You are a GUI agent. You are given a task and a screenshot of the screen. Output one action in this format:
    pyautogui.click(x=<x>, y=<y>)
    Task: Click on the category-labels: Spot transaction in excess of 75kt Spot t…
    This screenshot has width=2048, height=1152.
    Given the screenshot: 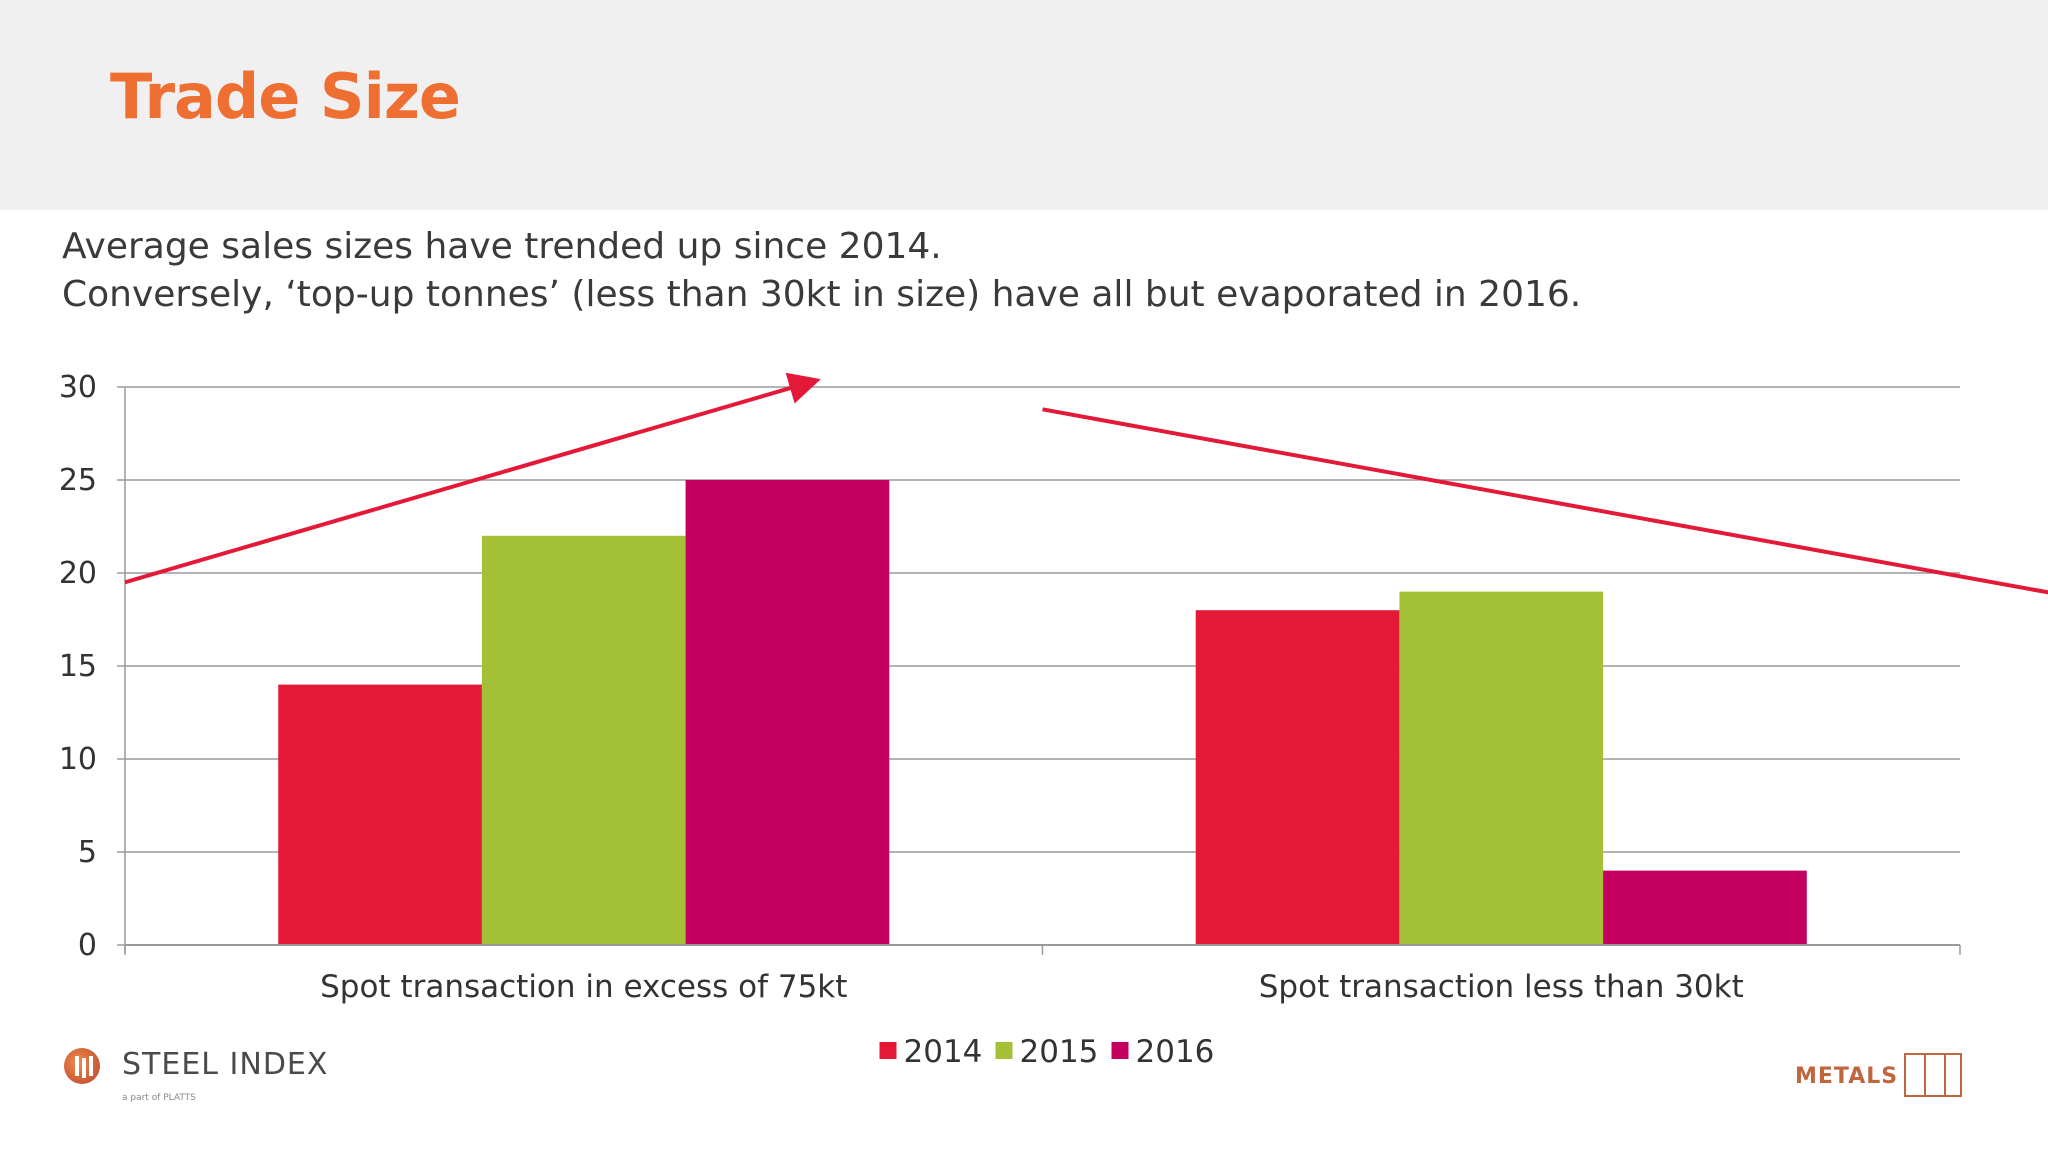 What is the action you would take?
    pyautogui.click(x=1032, y=987)
    